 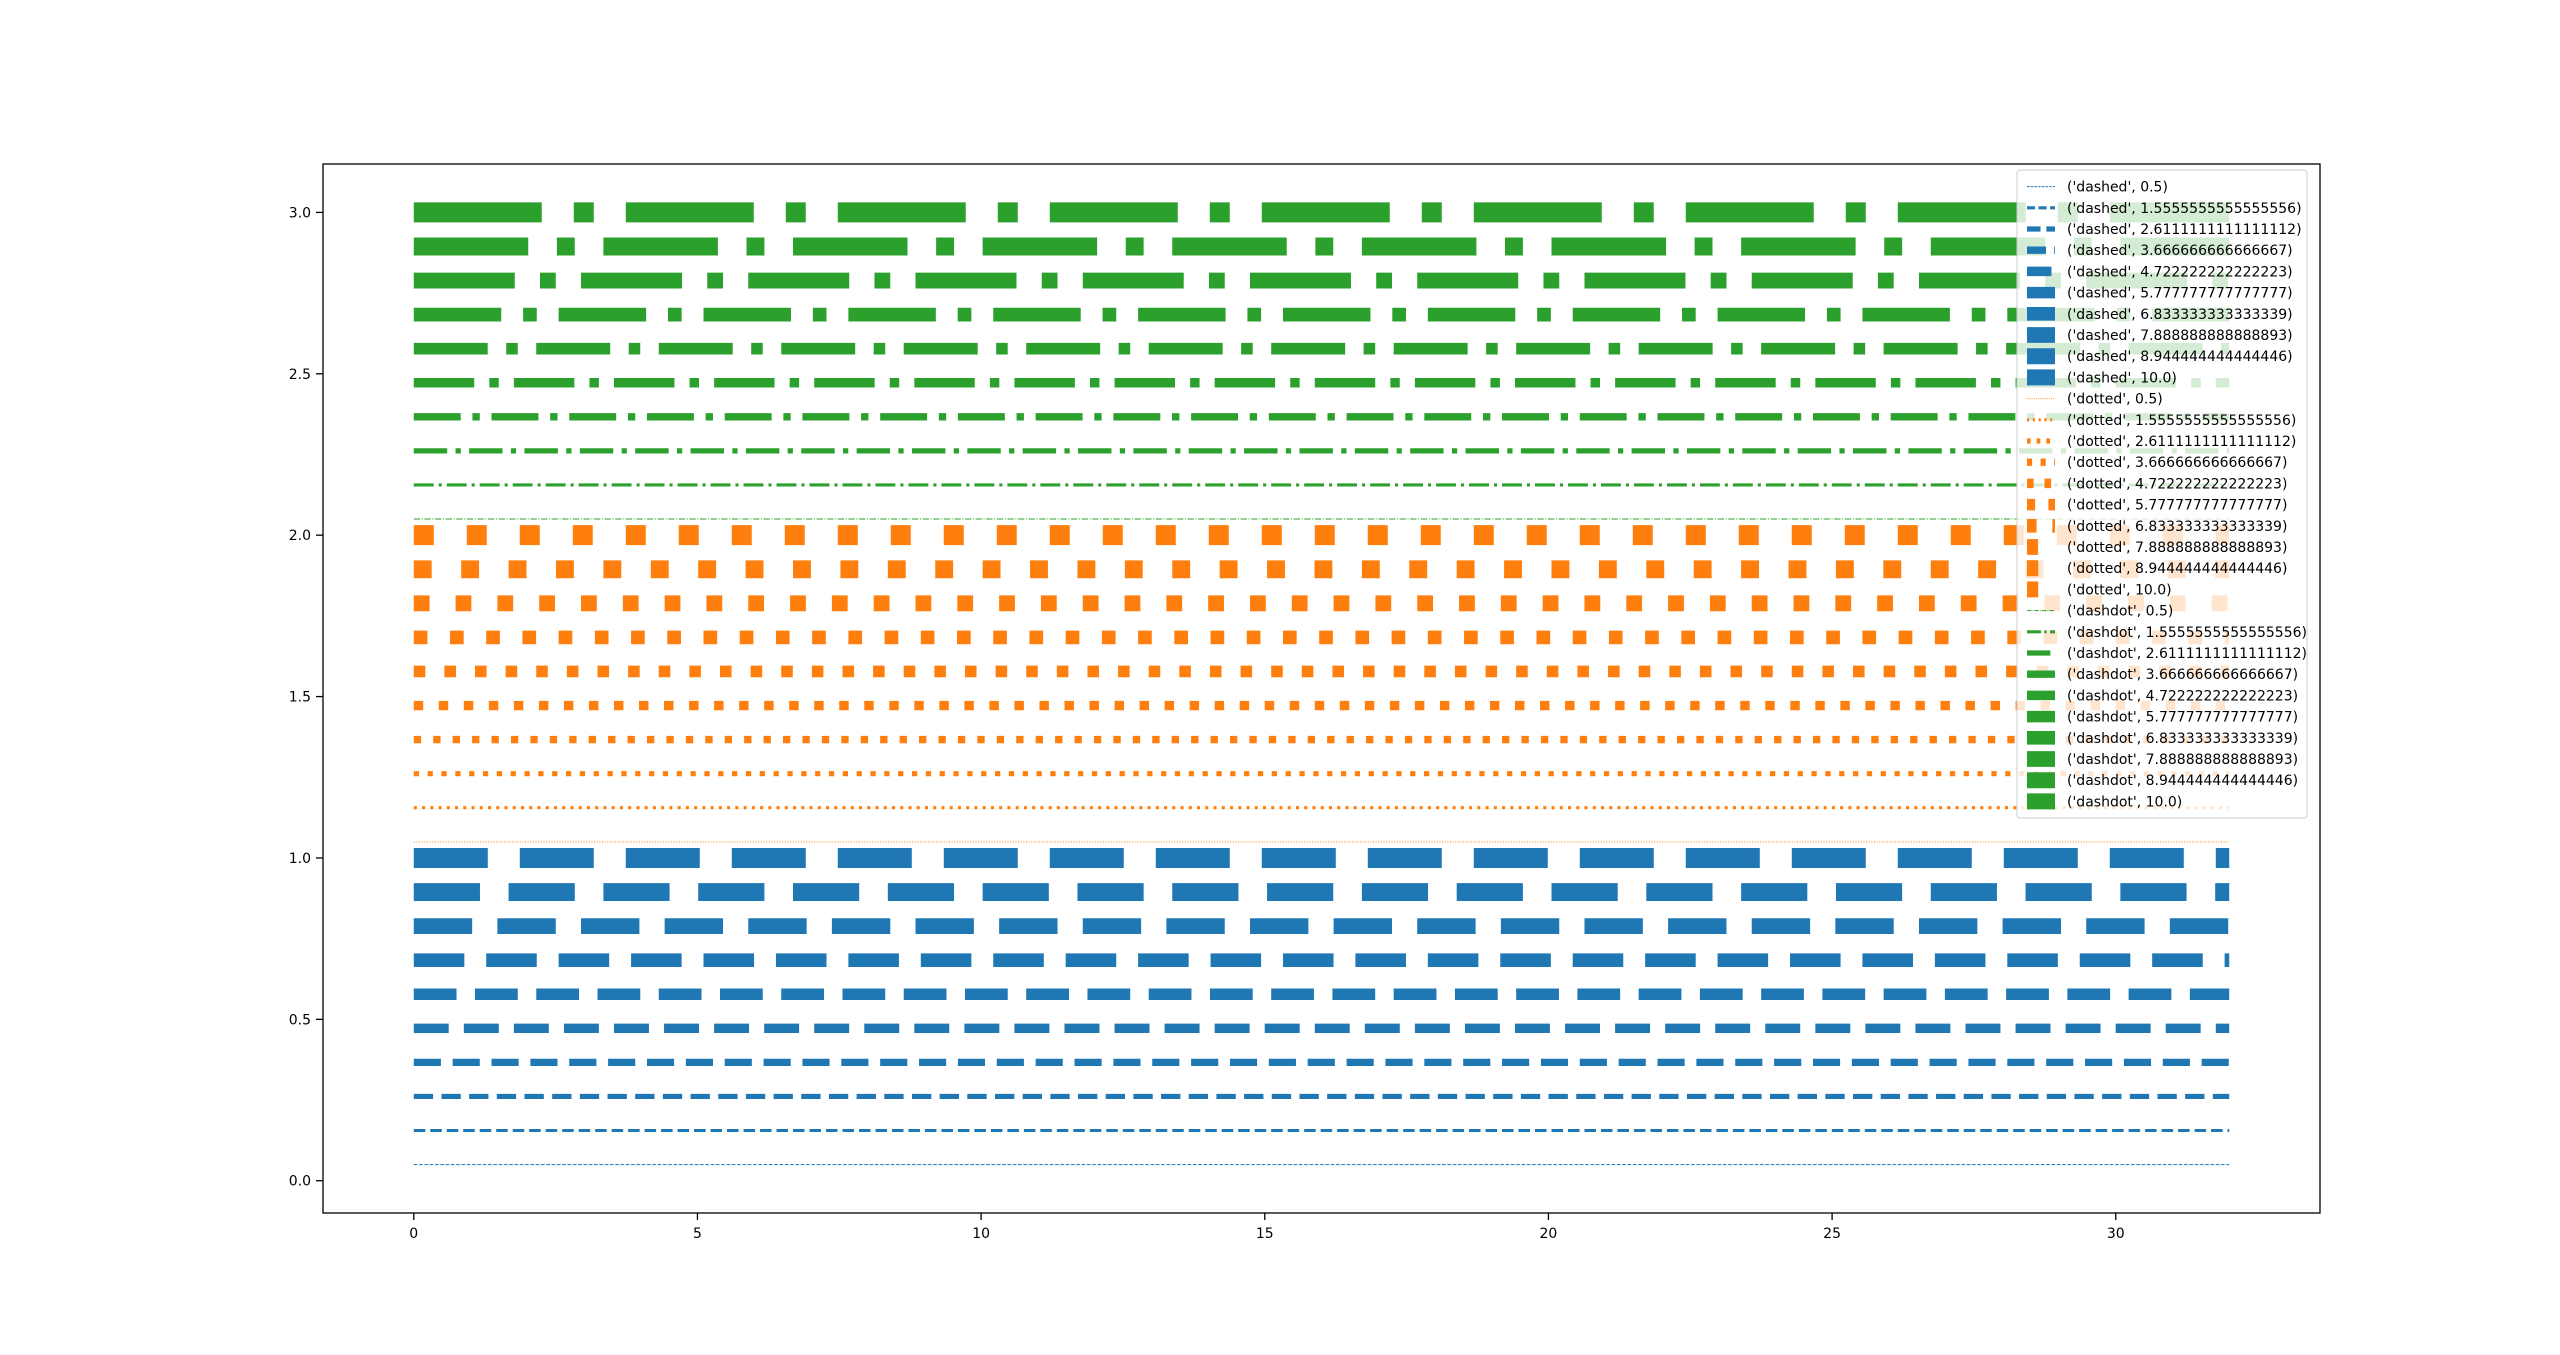 I want to click on legend-label-dotted-1-5555555555555556: ('dotted', 1.5555555555555556), so click(x=2181, y=421).